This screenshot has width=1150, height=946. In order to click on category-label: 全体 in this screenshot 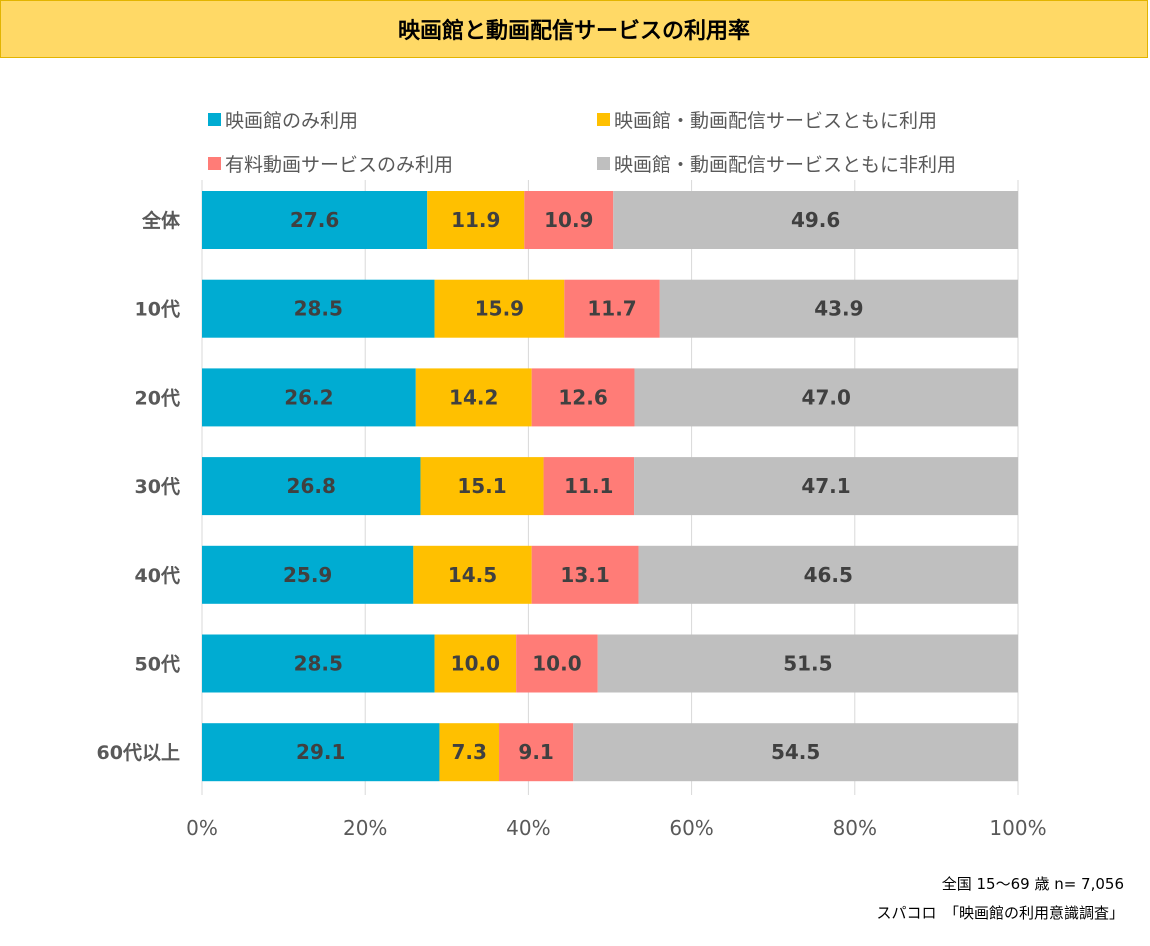, I will do `click(161, 220)`.